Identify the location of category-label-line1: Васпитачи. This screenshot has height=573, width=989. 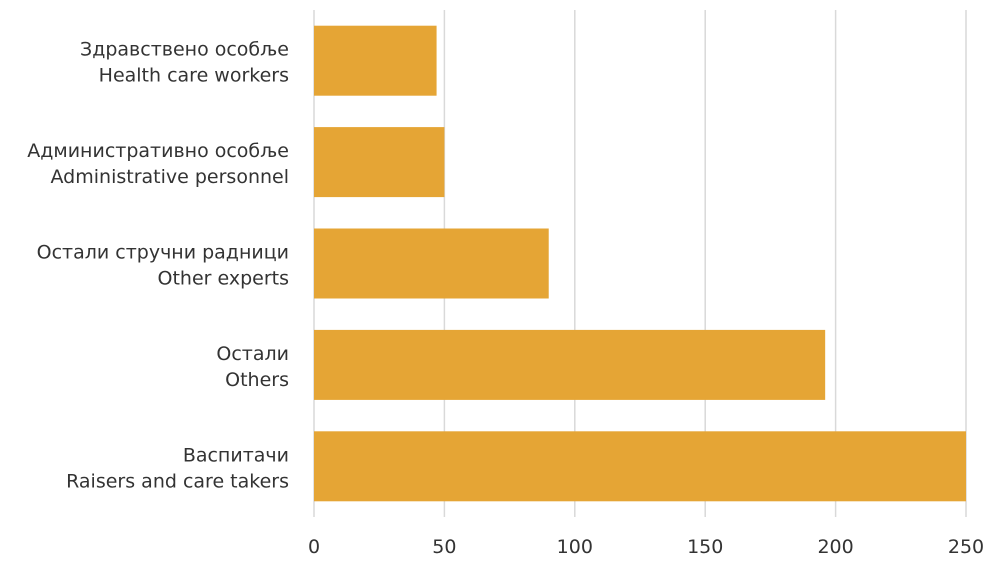
(236, 455).